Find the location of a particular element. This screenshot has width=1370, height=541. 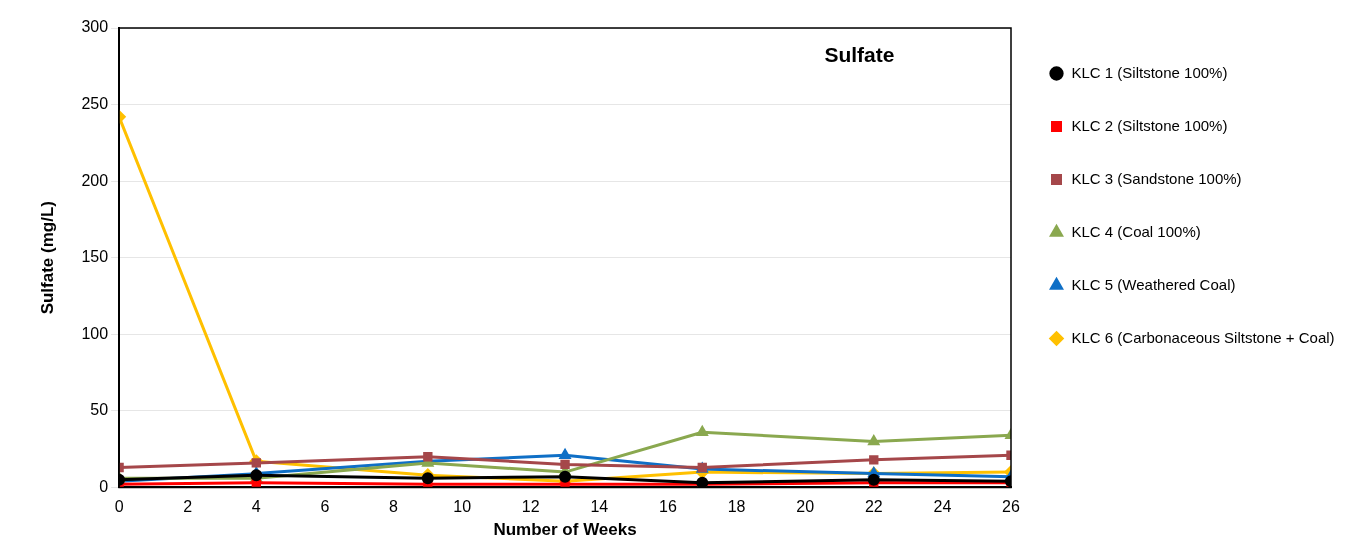

x-tick-label: 14 is located at coordinates (599, 507).